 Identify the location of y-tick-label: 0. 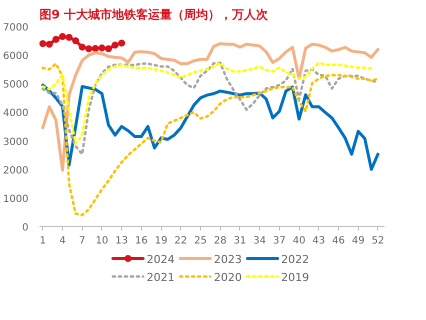
(25, 228).